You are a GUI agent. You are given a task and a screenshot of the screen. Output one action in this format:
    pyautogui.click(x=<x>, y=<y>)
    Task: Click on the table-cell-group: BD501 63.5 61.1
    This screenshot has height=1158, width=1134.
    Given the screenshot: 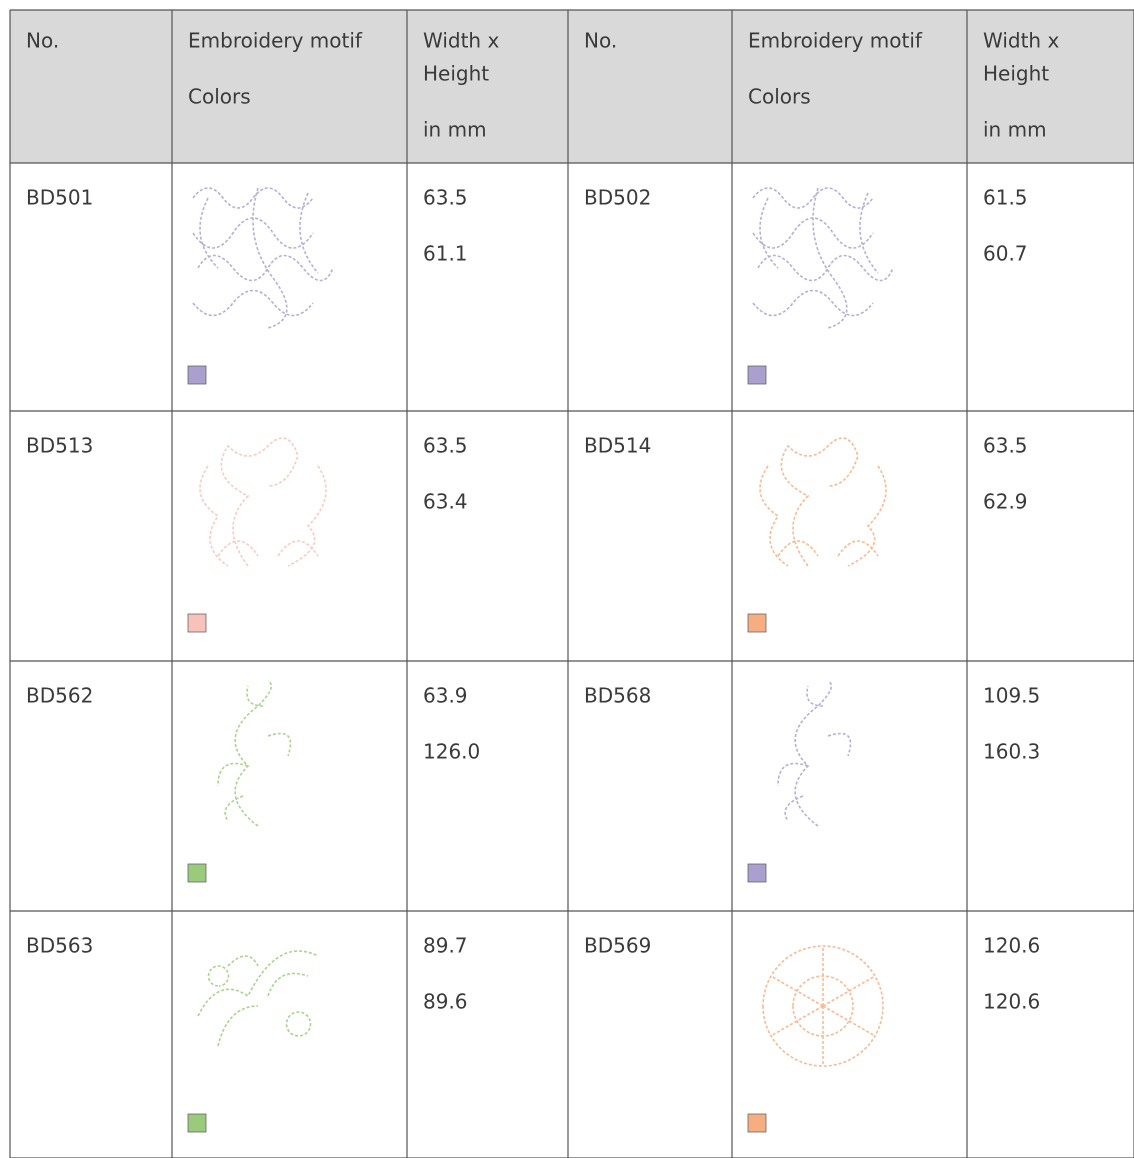 What is the action you would take?
    pyautogui.click(x=247, y=285)
    